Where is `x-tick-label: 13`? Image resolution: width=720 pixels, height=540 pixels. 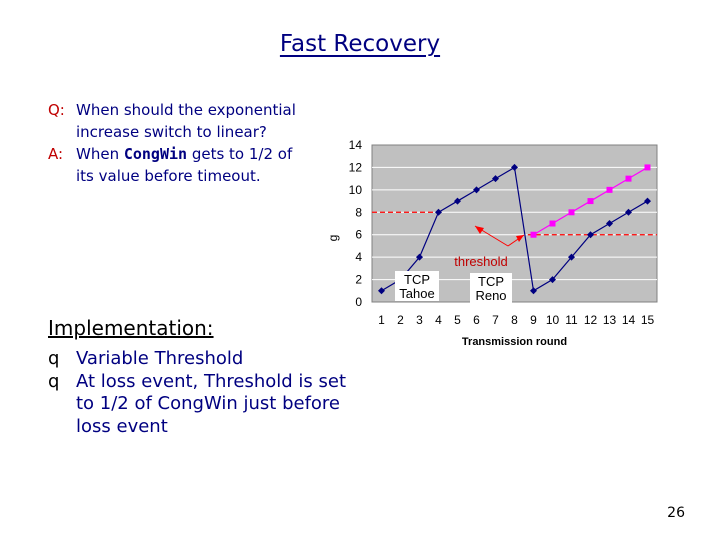
x-tick-label: 13 is located at coordinates (610, 320).